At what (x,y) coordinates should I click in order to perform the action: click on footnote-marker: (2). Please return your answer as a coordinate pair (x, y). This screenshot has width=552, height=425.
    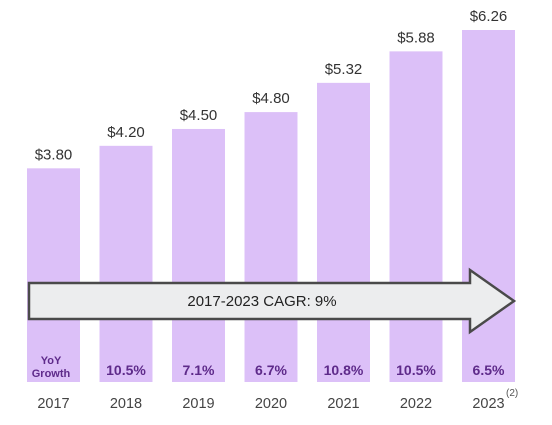
    Looking at the image, I should click on (512, 393).